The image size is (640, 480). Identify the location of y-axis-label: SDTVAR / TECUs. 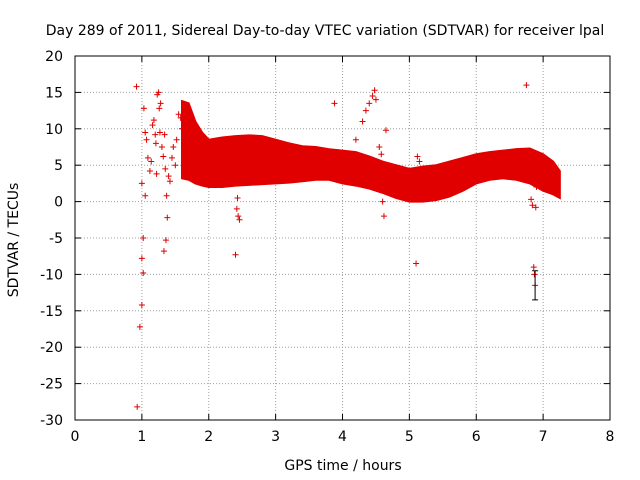
(14, 240).